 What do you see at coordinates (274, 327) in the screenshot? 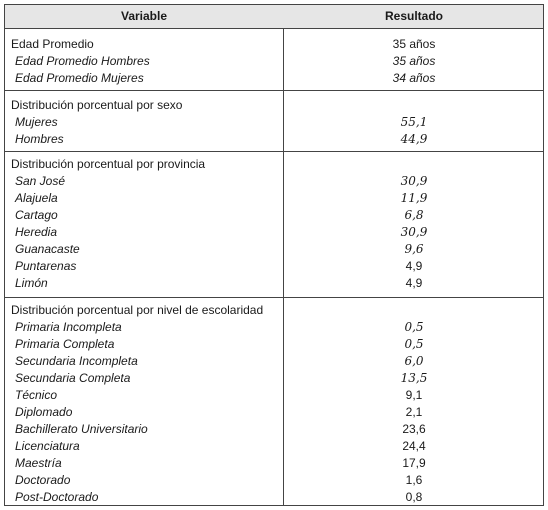
I see `table-row: Primaria Incompleta 0,5` at bounding box center [274, 327].